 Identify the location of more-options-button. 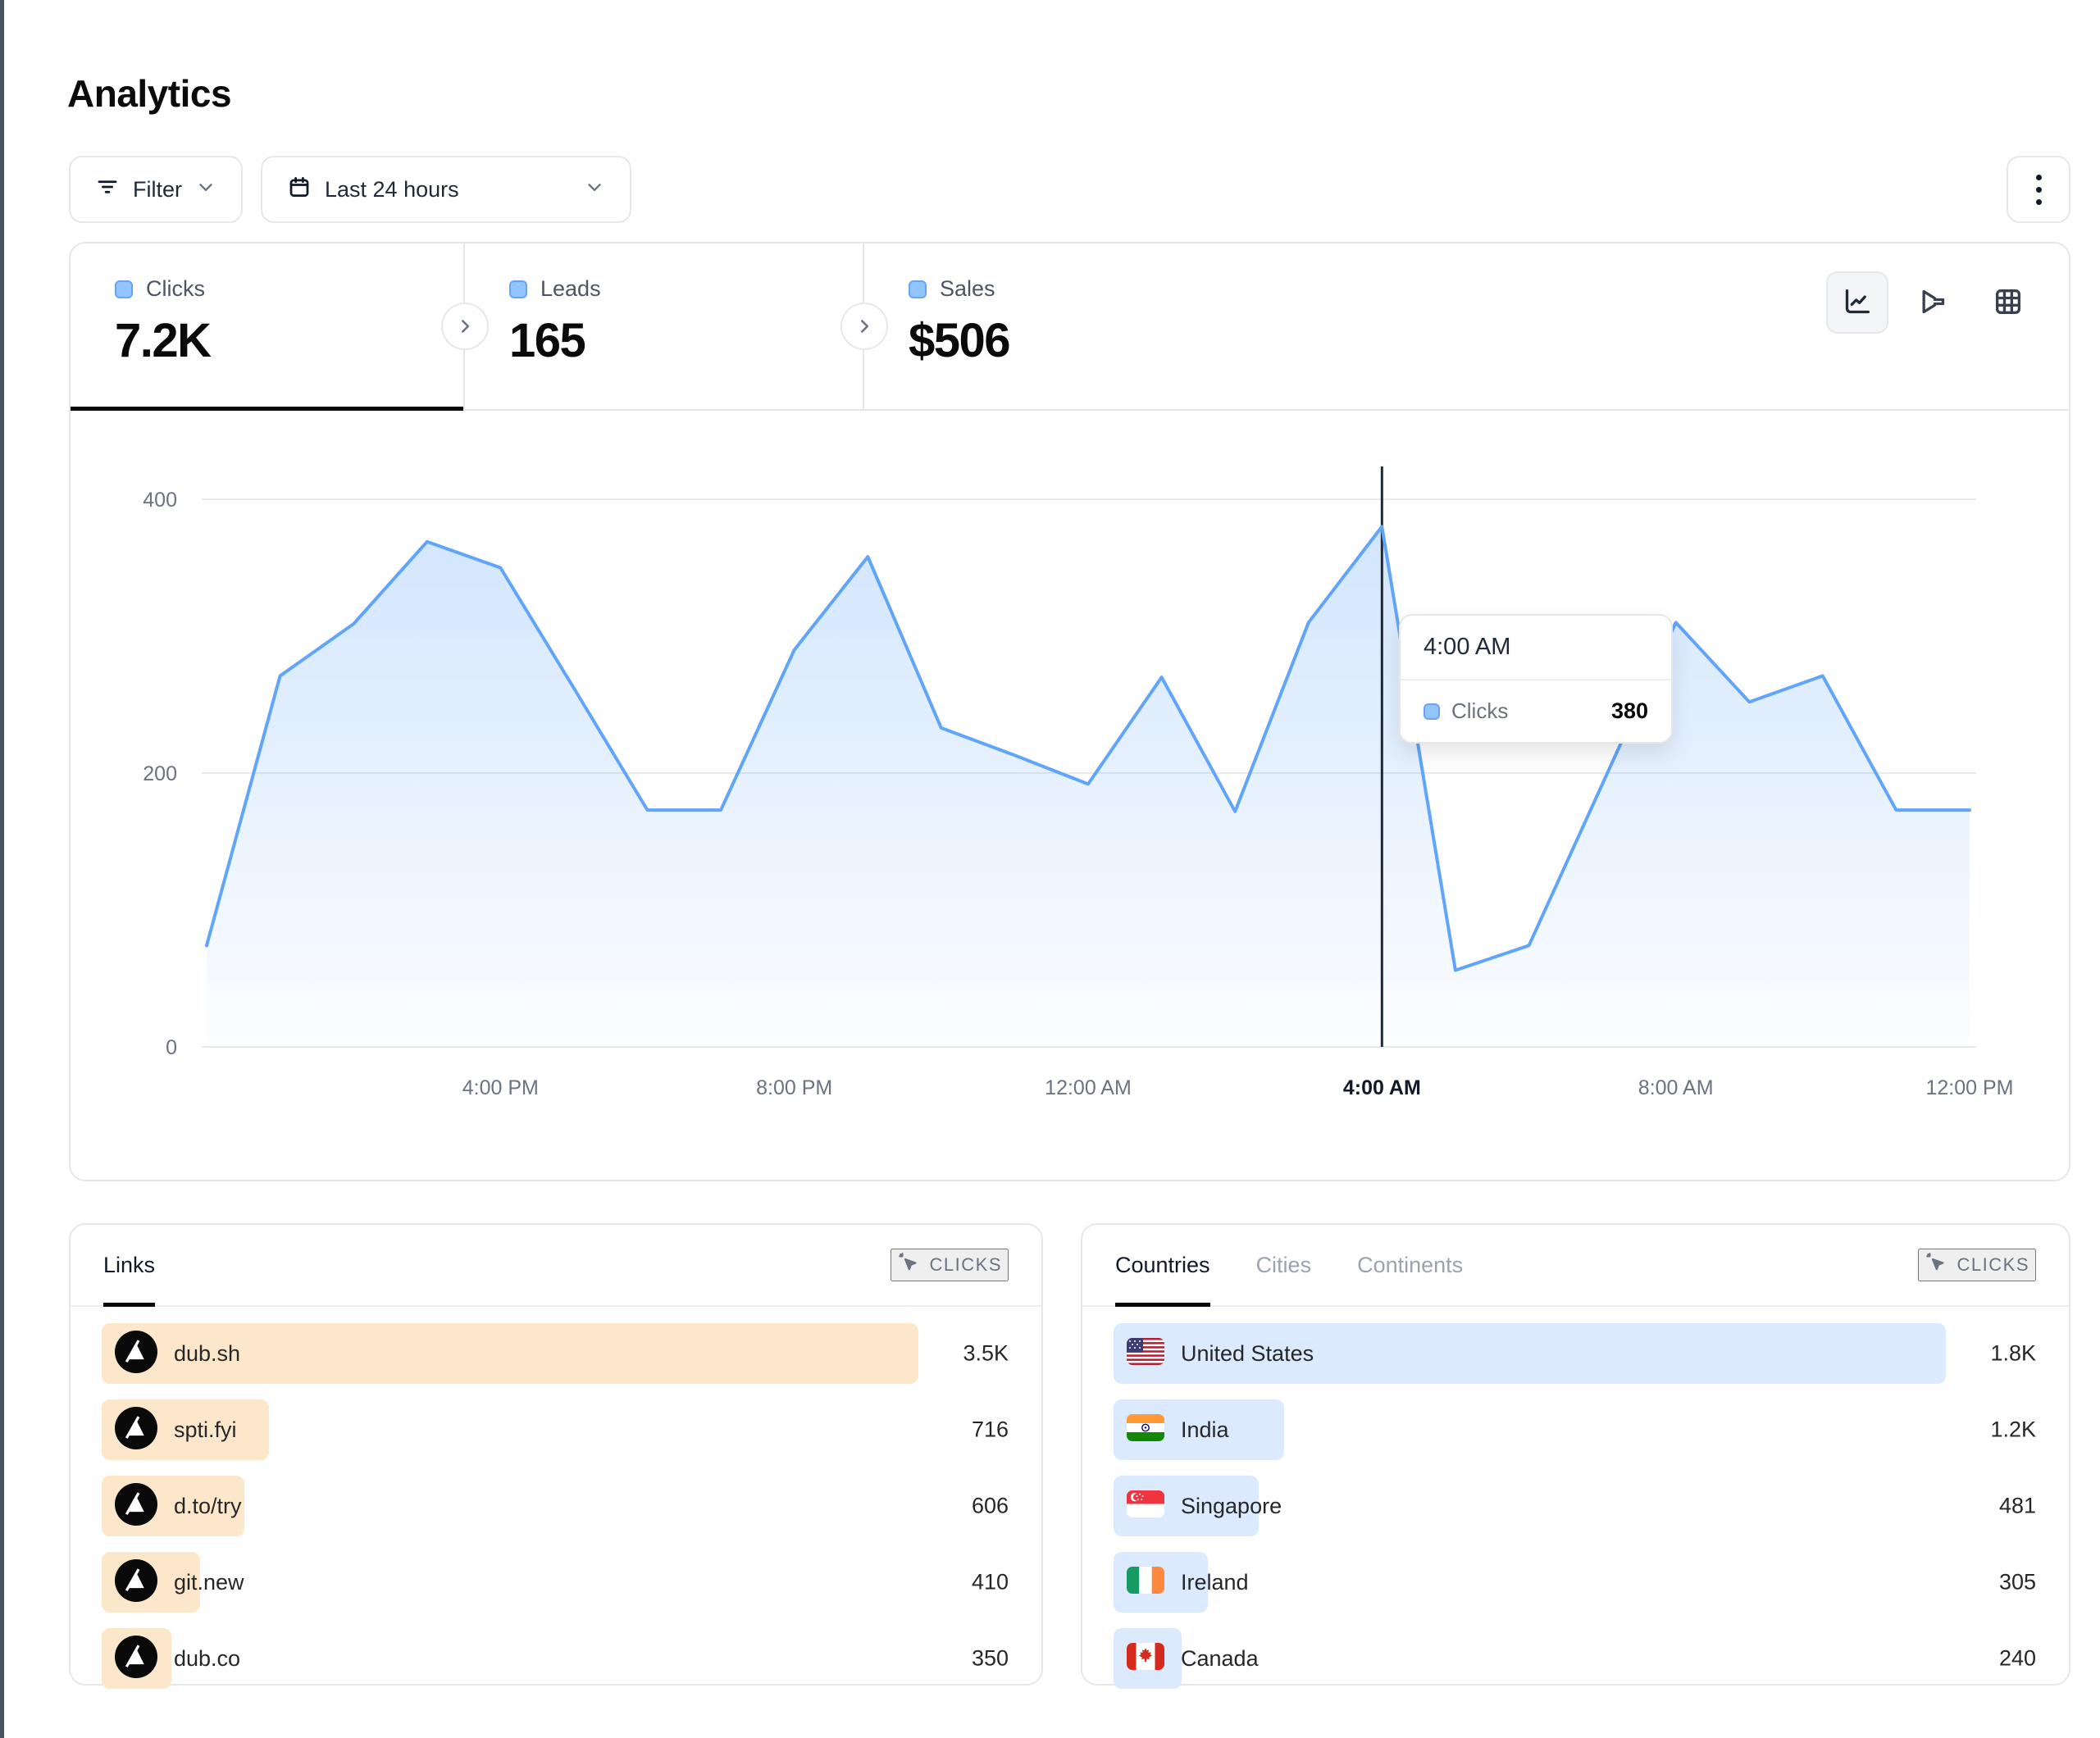
(2038, 189).